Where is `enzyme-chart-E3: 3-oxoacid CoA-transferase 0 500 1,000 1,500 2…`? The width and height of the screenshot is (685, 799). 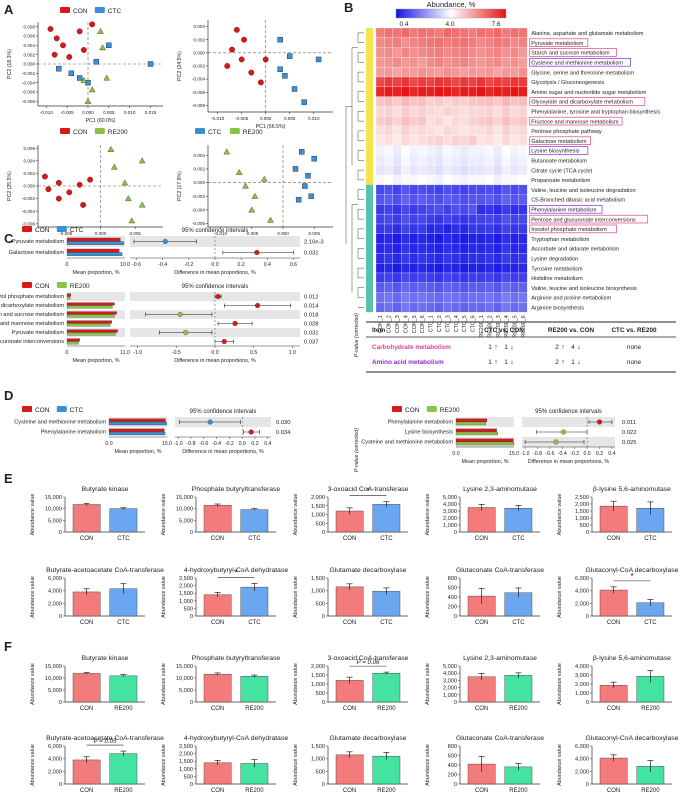
enzyme-chart-E3: 3-oxoacid CoA-transferase 0 500 1,000 1,500 2… is located at coordinates (351, 514).